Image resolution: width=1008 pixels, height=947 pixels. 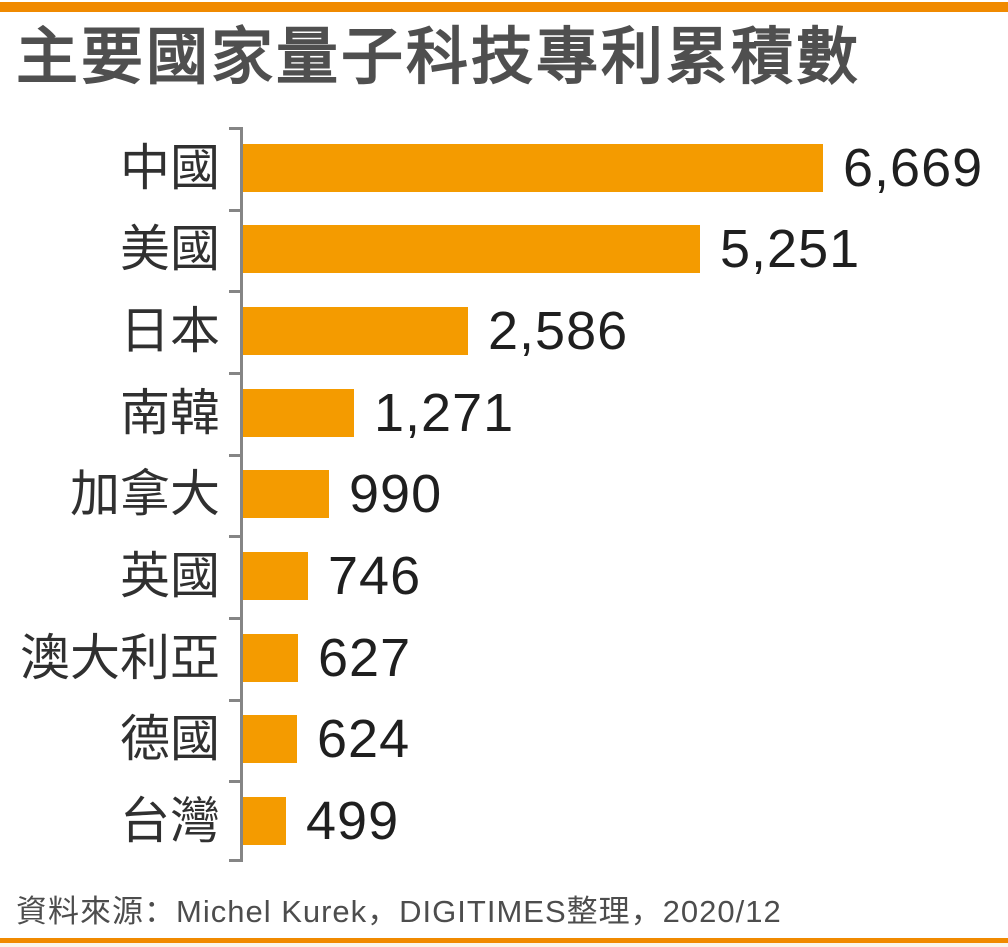 I want to click on chart-row: 加拿大 990, so click(x=504, y=495).